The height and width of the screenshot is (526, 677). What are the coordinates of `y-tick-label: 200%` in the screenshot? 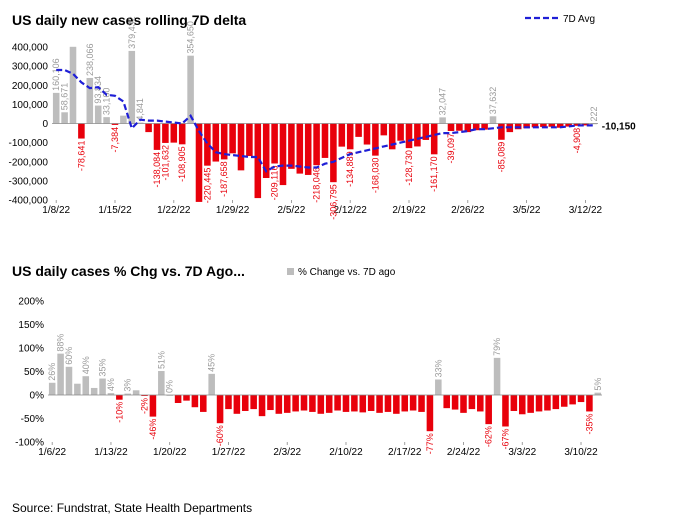 It's located at (31, 302).